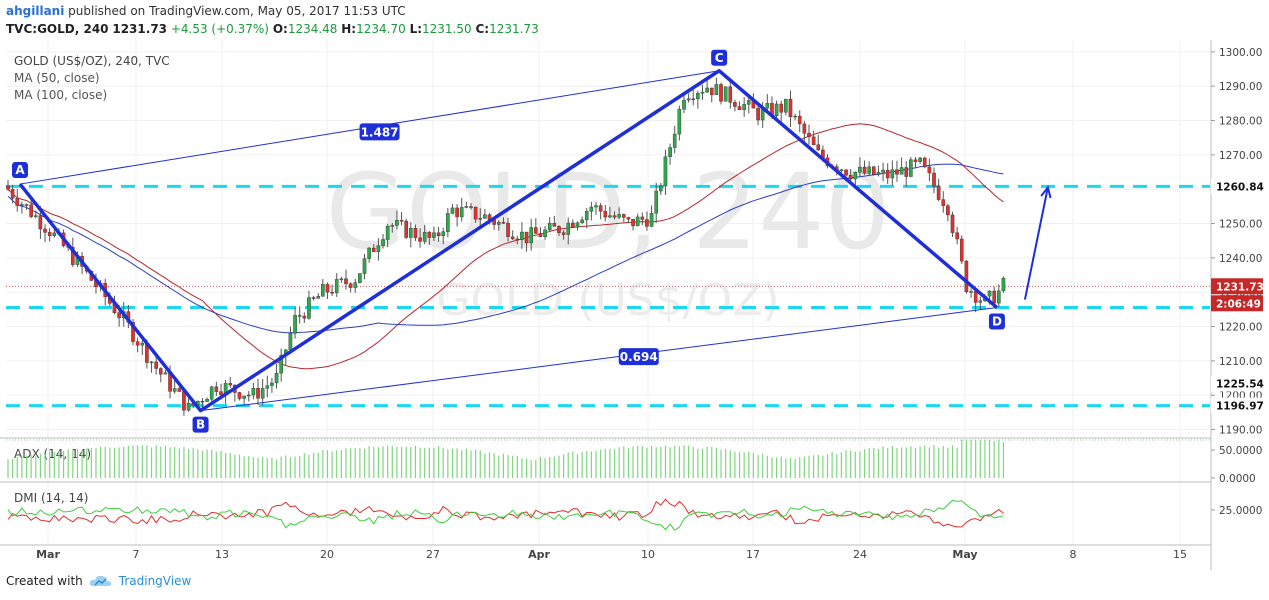 This screenshot has width=1269, height=600. What do you see at coordinates (219, 29) in the screenshot?
I see `change-value: +4.53 (+0.37%)` at bounding box center [219, 29].